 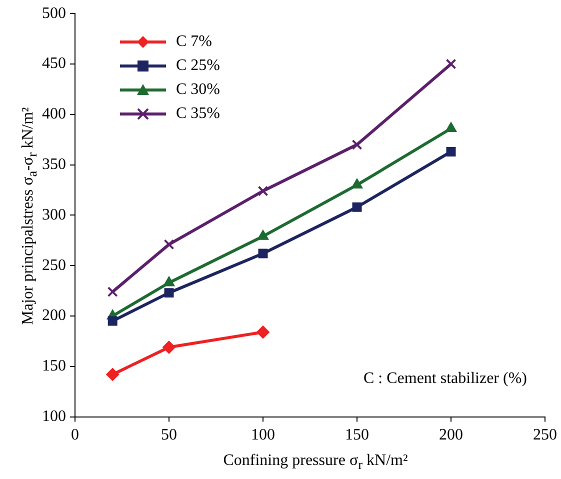 I want to click on y-tick-label: 350, so click(x=54, y=165).